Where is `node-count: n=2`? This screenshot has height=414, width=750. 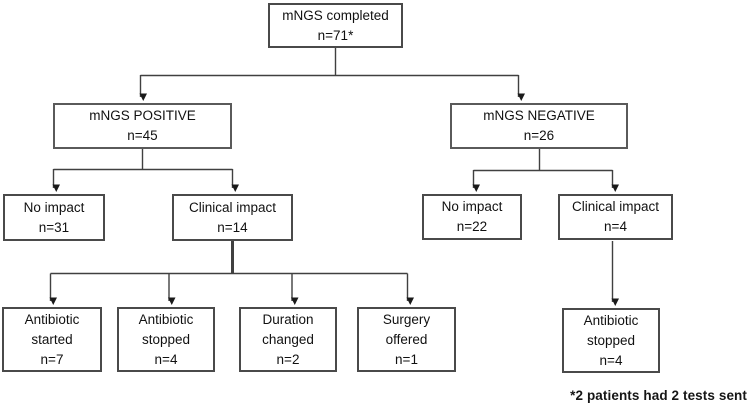 node-count: n=2 is located at coordinates (288, 359).